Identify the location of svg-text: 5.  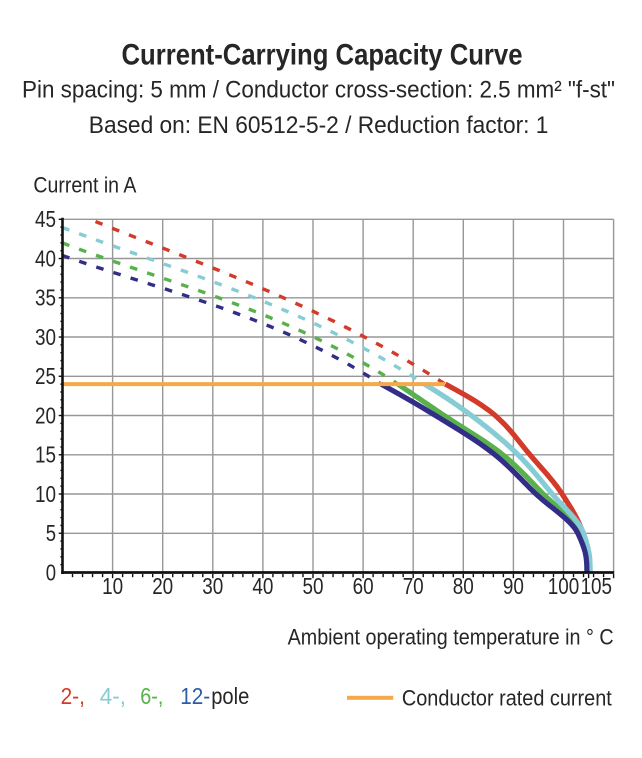
(51, 533).